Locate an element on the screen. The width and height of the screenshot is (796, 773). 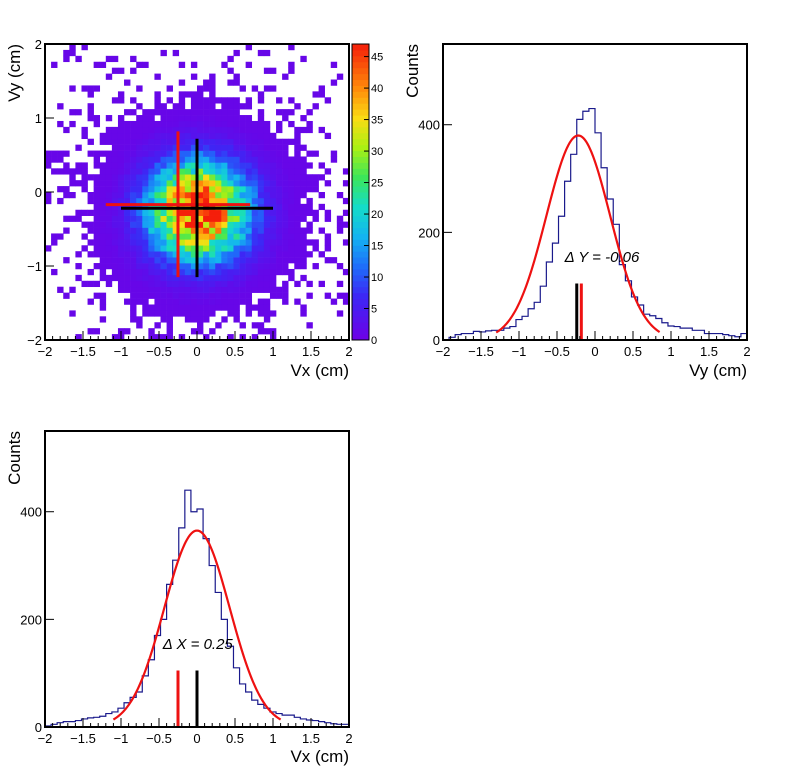
color-scale: 0 5 10 15 20 25 30 35 40 45 is located at coordinates (367, 195).